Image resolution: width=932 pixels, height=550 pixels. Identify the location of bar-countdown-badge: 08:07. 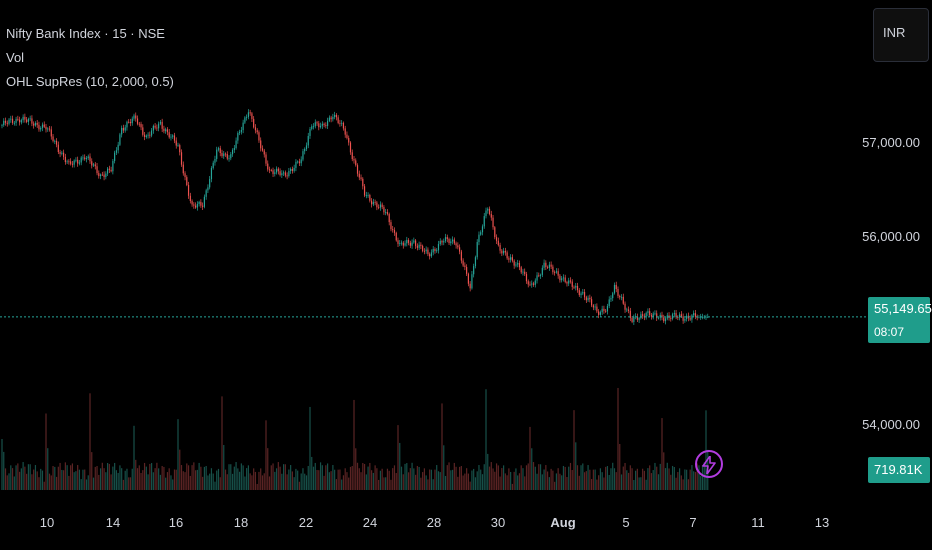
(899, 332).